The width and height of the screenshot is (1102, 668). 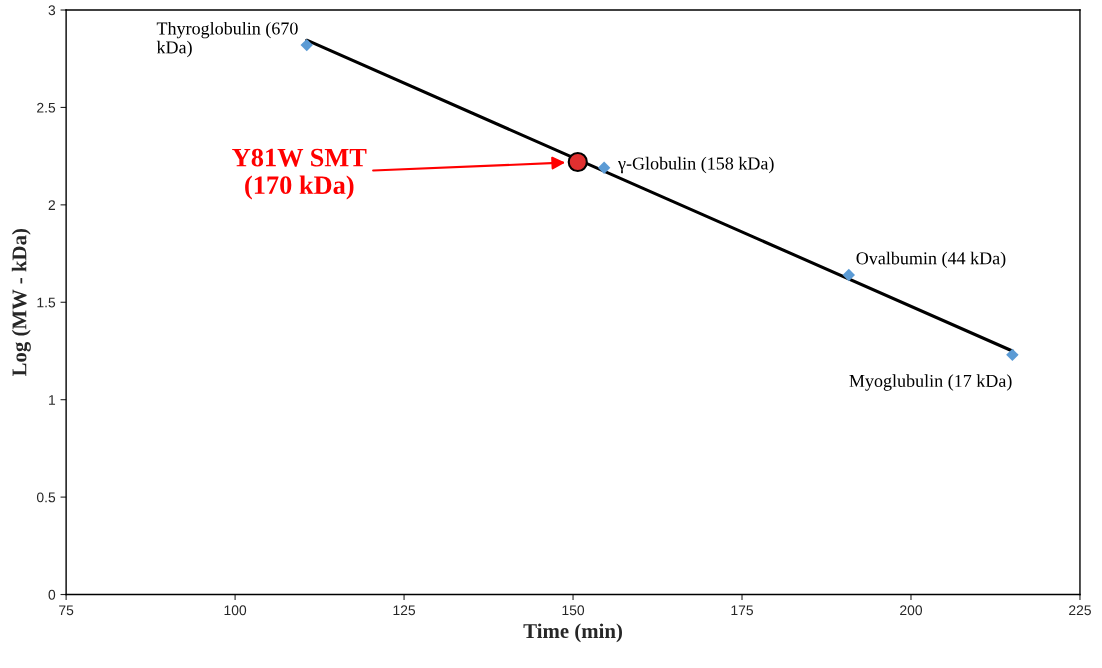 I want to click on y-tick-label: 0.5, so click(x=46, y=497).